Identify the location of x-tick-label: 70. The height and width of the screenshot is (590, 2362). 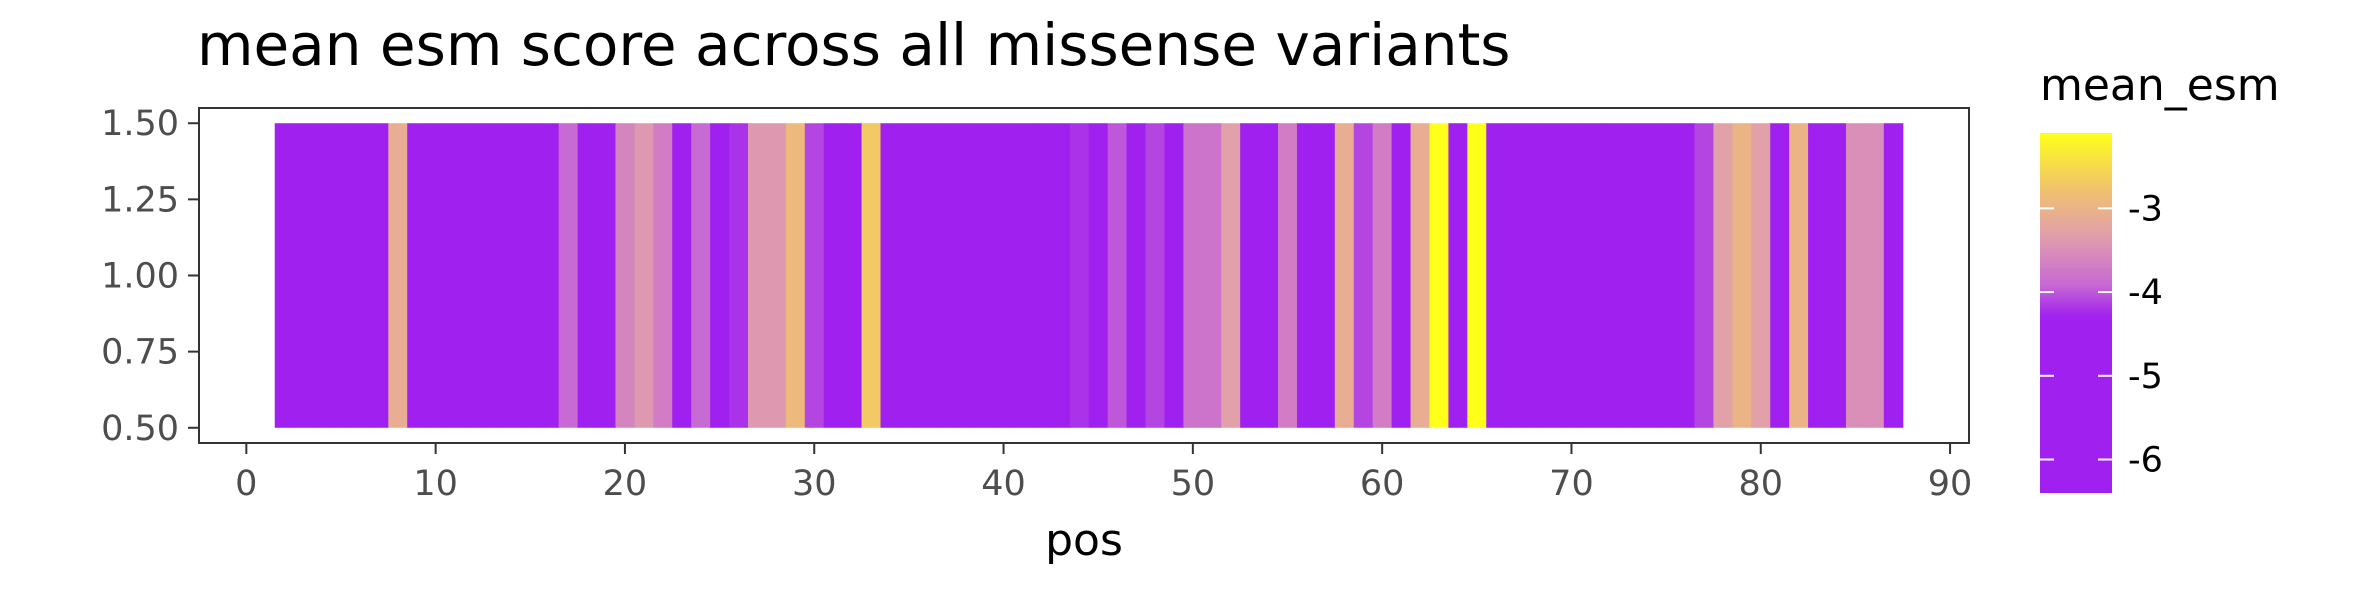
(1571, 484).